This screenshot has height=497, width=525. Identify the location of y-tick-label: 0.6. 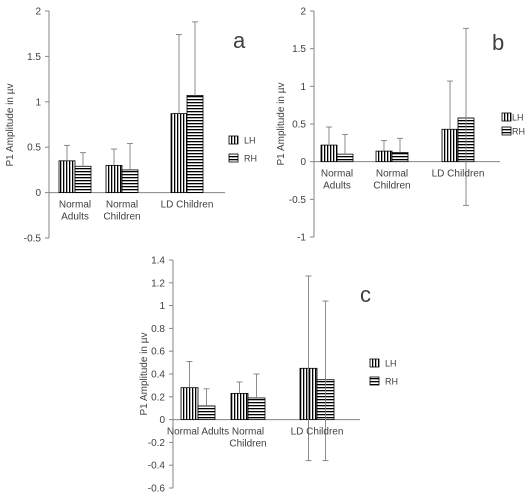
(158, 352).